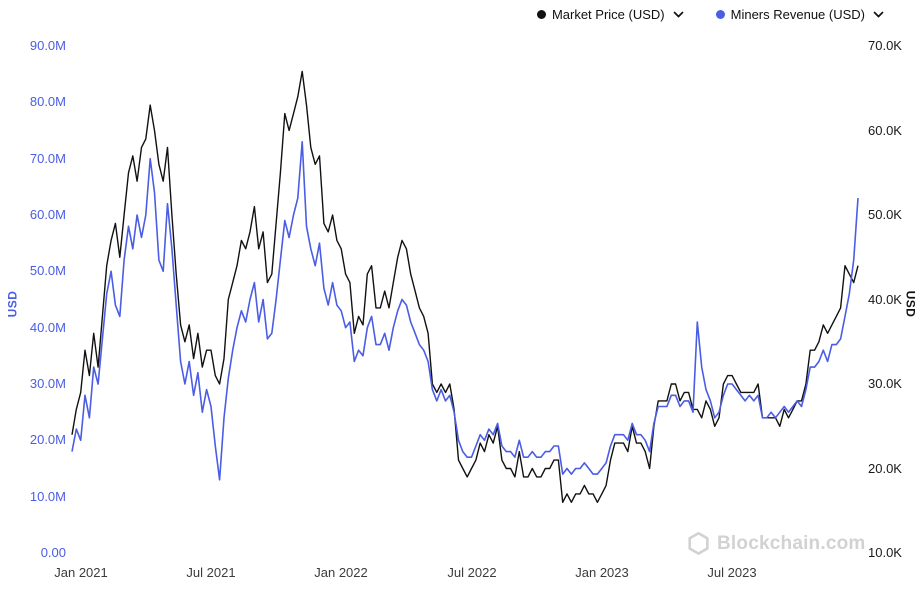 The width and height of the screenshot is (924, 589). Describe the element at coordinates (698, 543) in the screenshot. I see `blockchain-logo-icon` at that location.